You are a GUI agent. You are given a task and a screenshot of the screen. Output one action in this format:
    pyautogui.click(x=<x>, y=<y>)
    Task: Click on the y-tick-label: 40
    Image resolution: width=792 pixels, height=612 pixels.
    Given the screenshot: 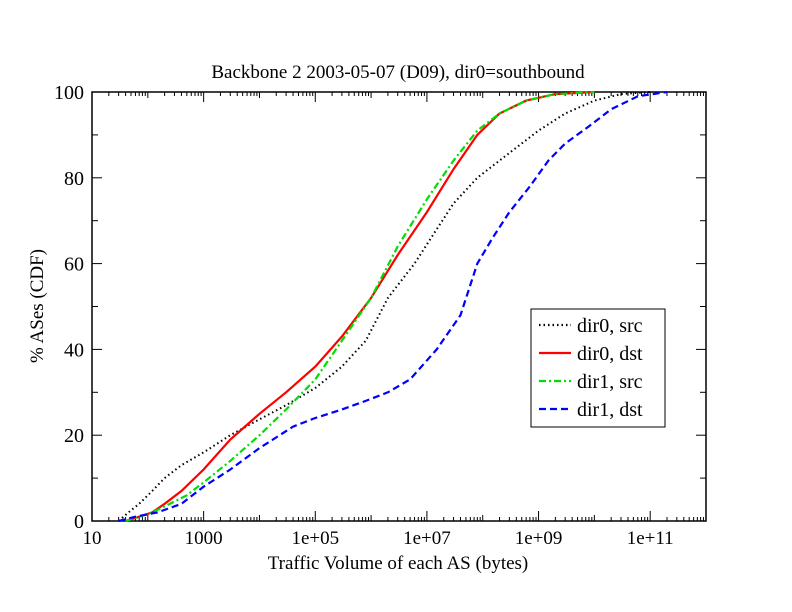 What is the action you would take?
    pyautogui.click(x=74, y=350)
    